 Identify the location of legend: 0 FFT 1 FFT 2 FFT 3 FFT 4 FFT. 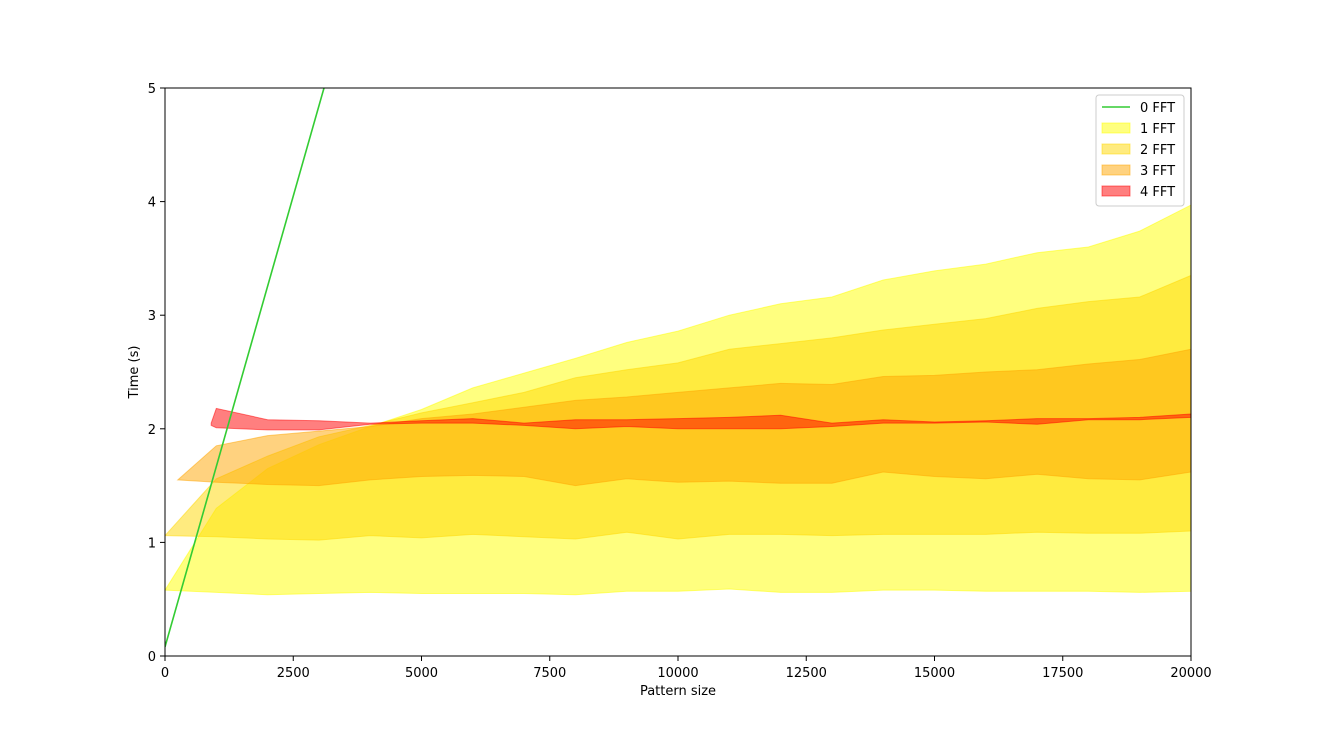
(1140, 150).